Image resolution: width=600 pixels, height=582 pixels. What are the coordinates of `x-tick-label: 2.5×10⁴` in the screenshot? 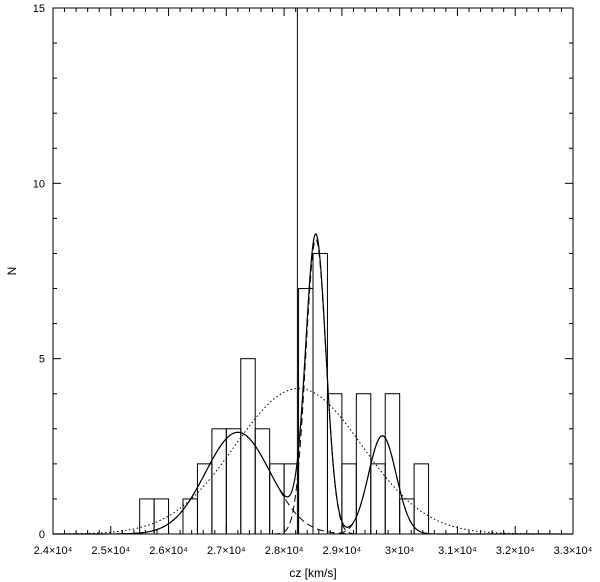 It's located at (110, 551).